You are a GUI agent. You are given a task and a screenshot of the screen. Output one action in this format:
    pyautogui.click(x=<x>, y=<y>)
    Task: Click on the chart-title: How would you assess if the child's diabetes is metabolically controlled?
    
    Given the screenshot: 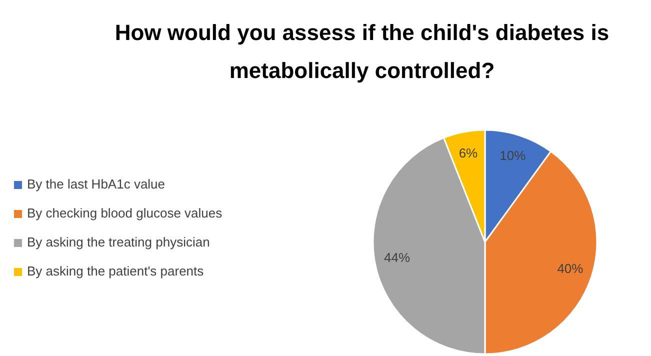 What is the action you would take?
    pyautogui.click(x=362, y=51)
    